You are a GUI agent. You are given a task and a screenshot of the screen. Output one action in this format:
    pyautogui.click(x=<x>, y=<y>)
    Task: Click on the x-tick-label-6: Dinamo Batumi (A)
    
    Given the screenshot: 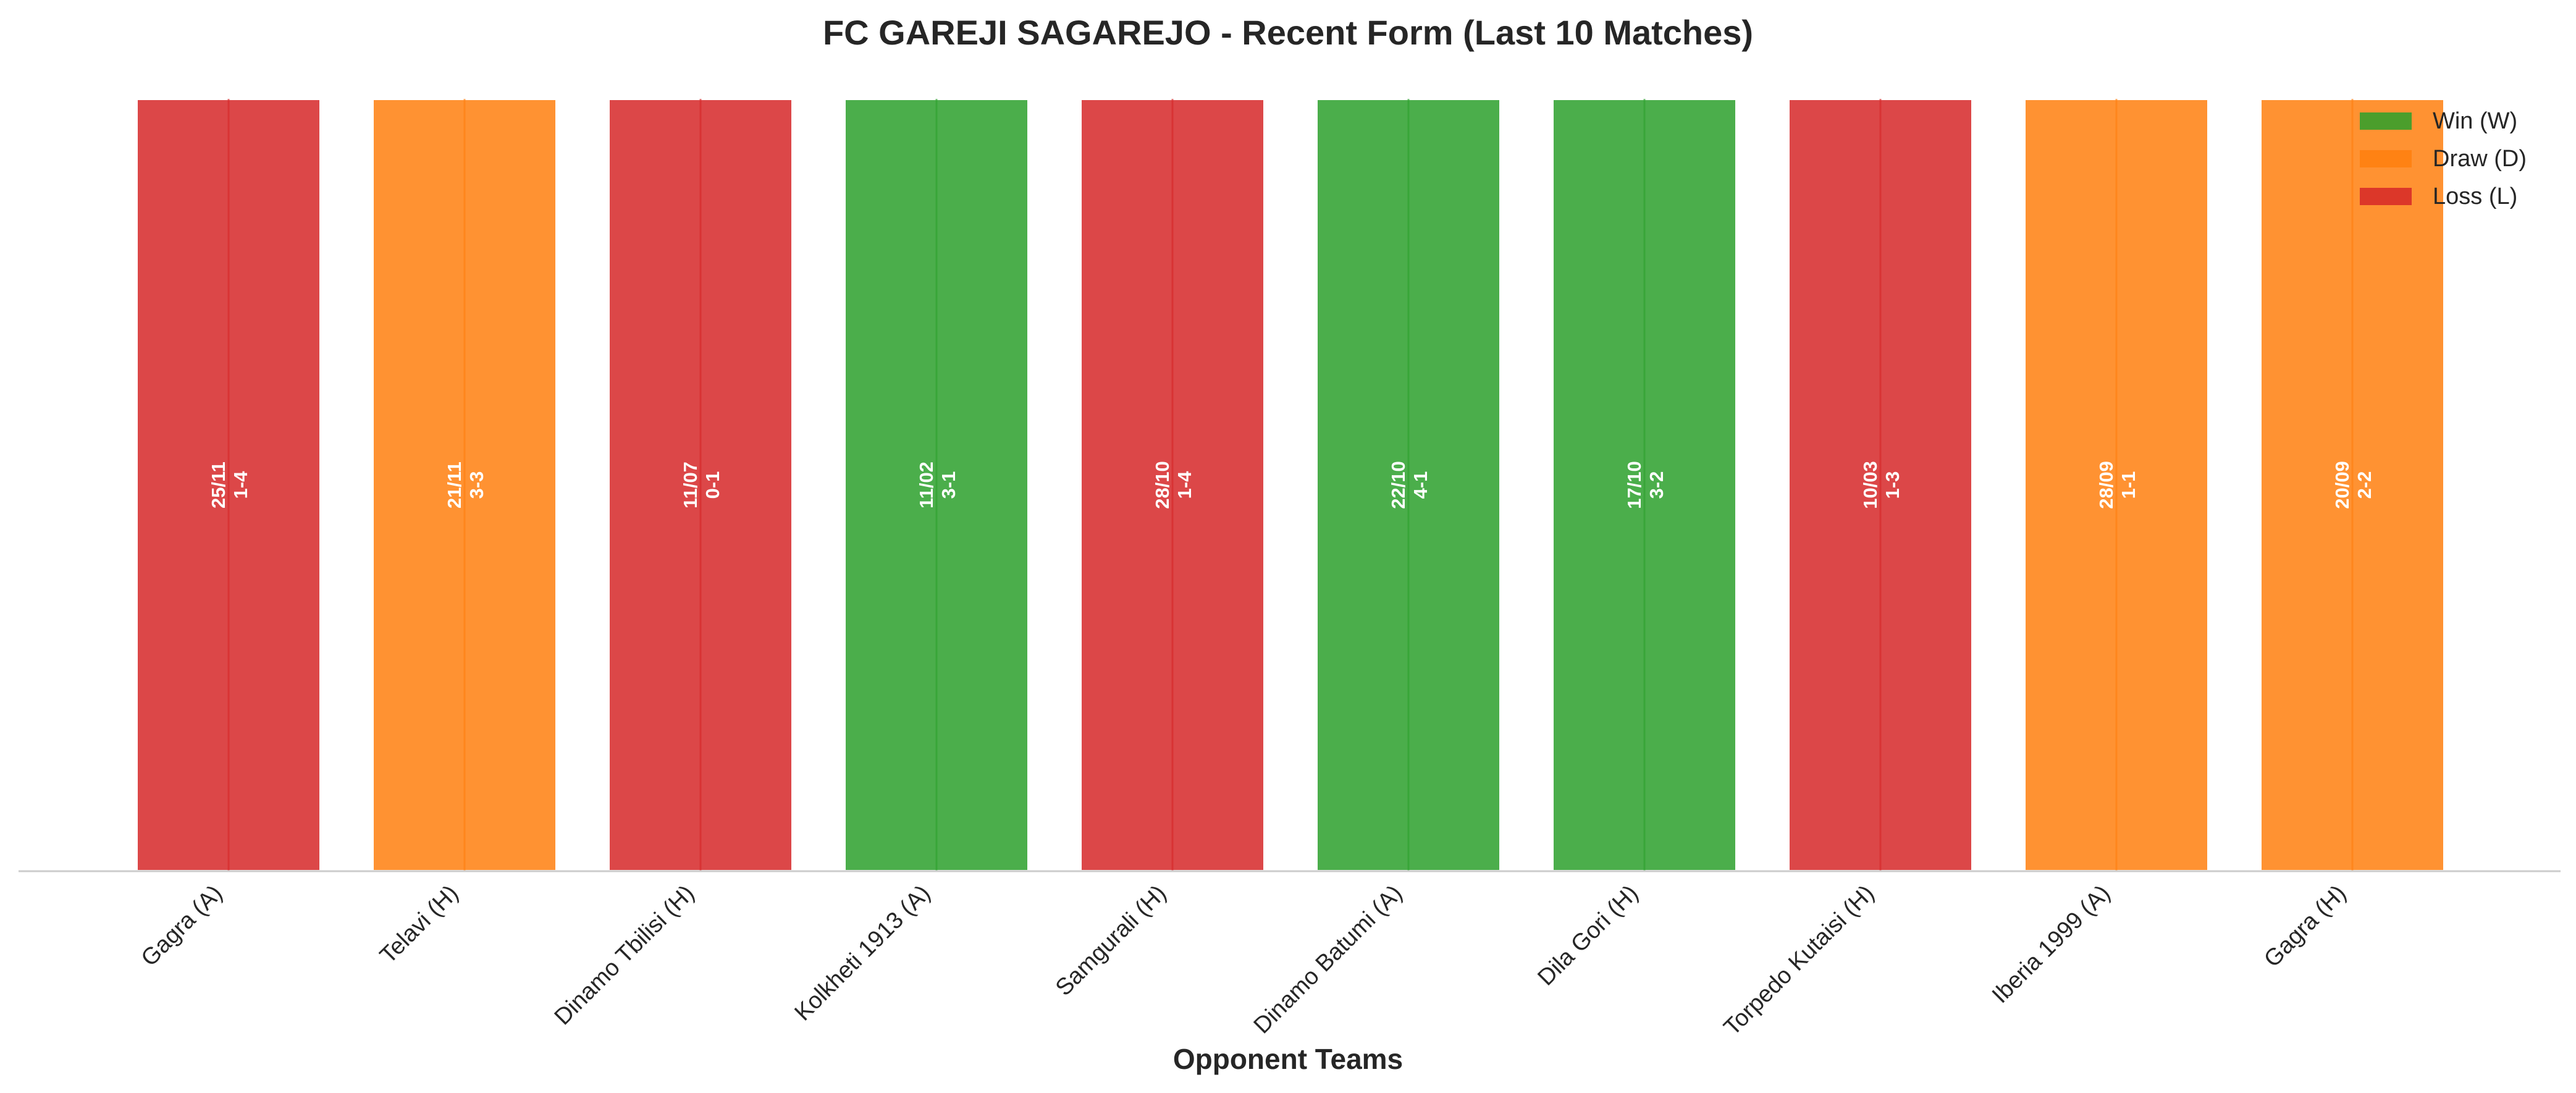 What is the action you would take?
    pyautogui.click(x=1328, y=960)
    